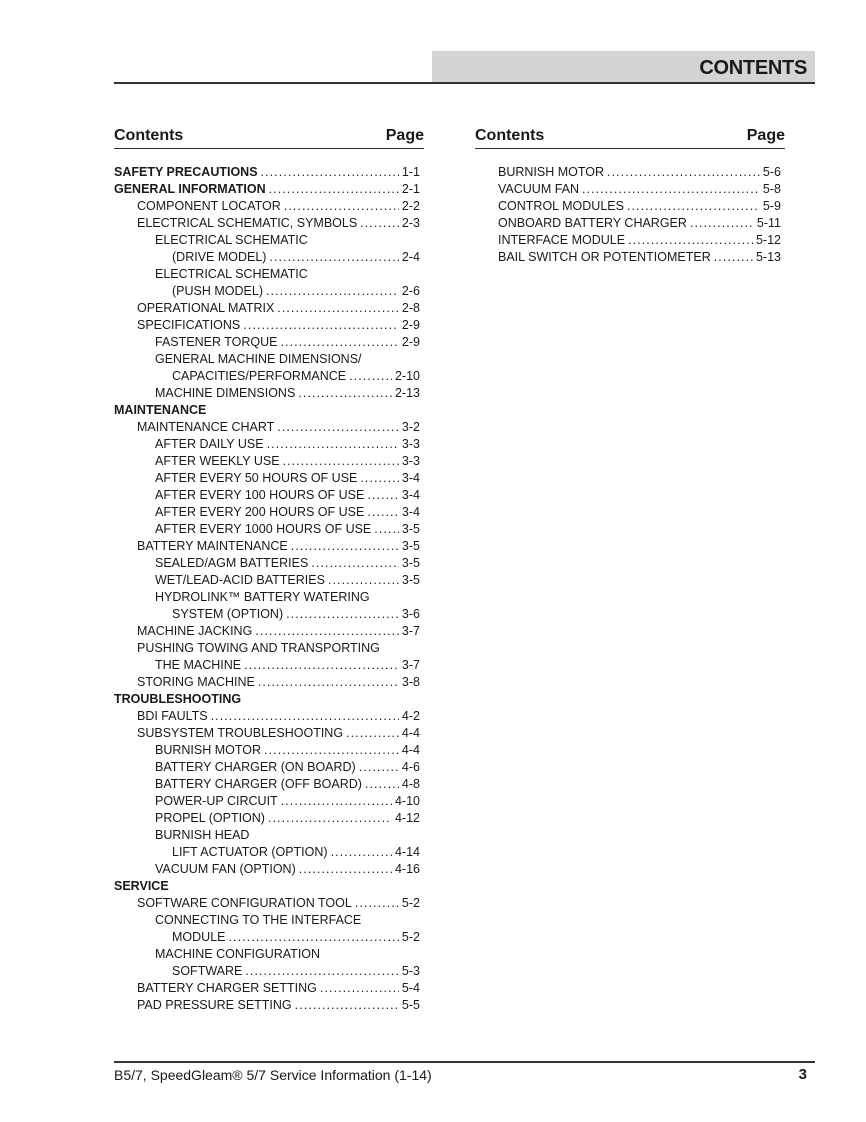 The width and height of the screenshot is (866, 1122). I want to click on toc-entry-page: 3-5, so click(410, 580).